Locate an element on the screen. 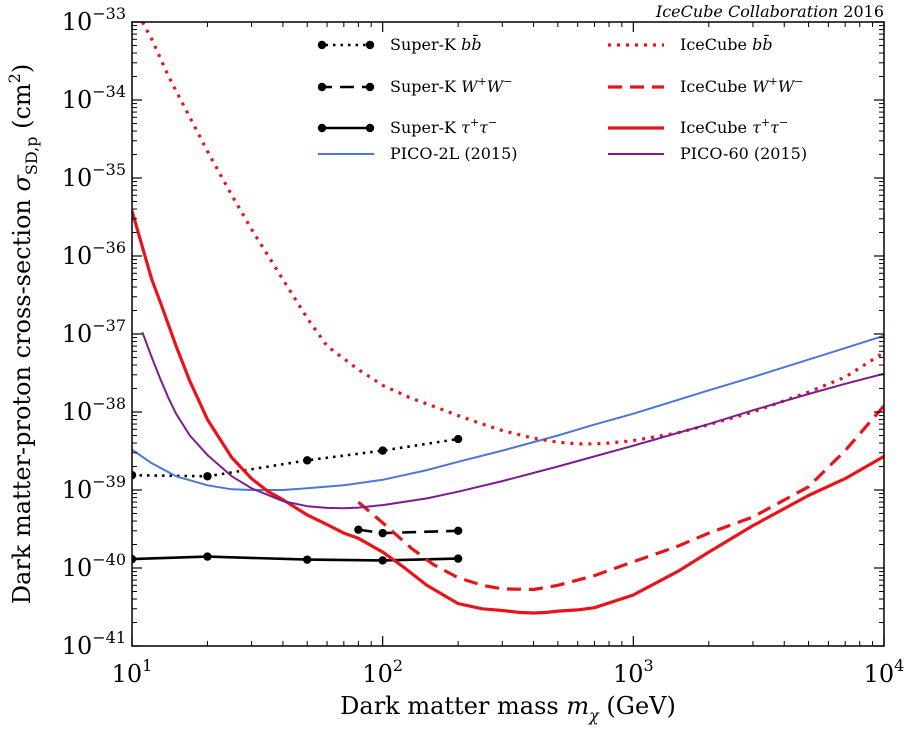 Image resolution: width=908 pixels, height=732 pixels. y-tick-label: 10−39 is located at coordinates (94, 488).